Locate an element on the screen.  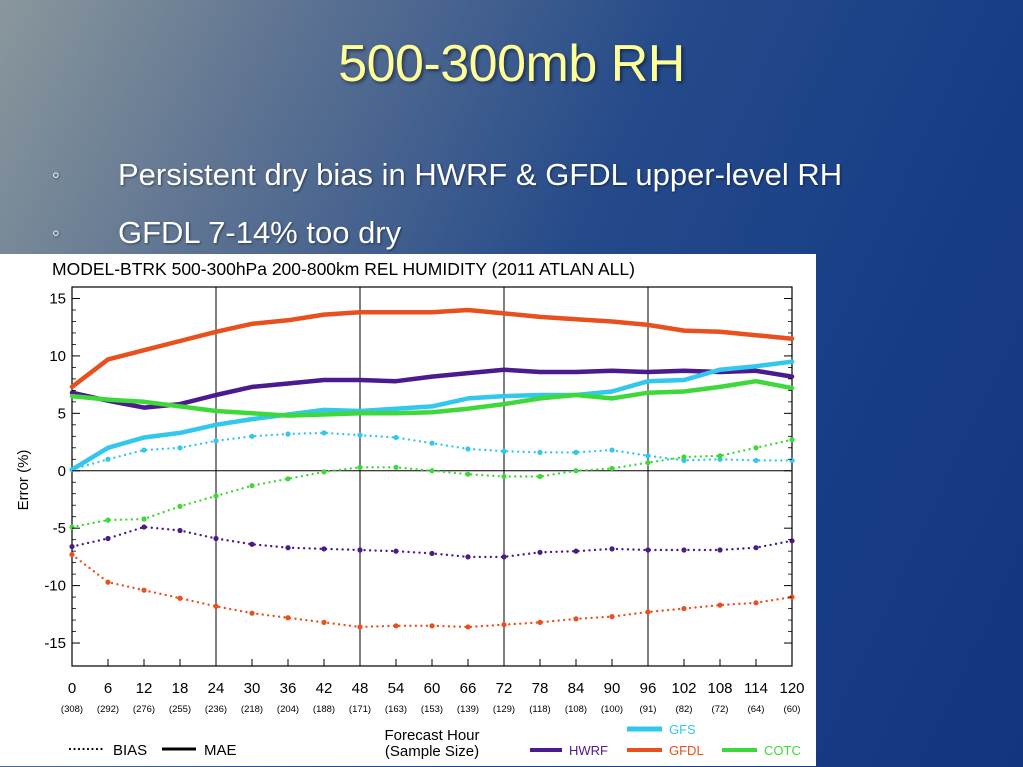
sample-size-label: (171) is located at coordinates (360, 709).